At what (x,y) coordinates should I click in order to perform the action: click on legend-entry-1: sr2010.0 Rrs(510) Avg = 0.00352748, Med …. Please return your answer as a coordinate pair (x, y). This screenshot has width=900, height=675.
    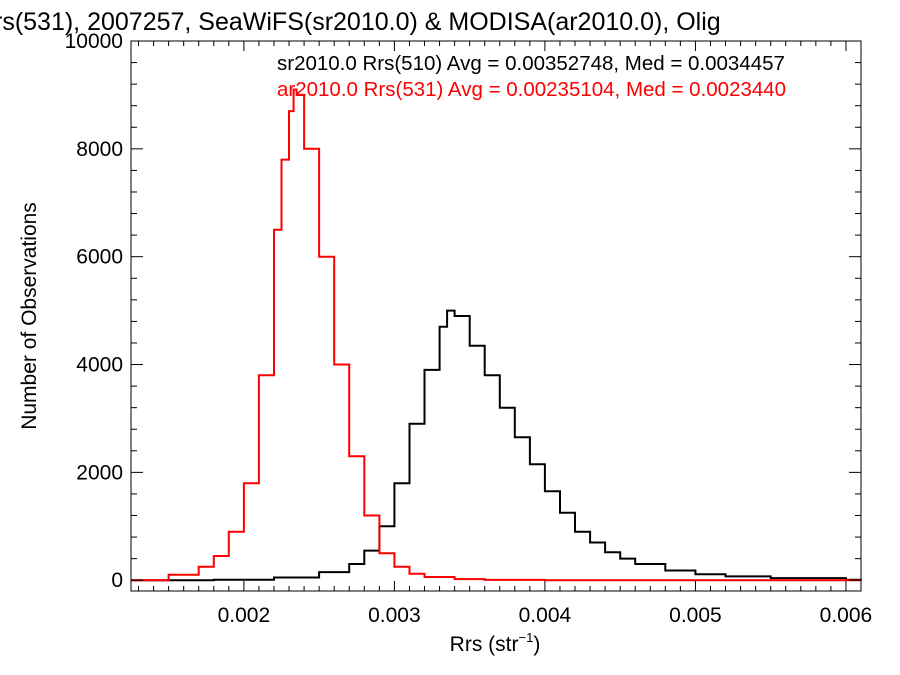
    Looking at the image, I should click on (531, 63).